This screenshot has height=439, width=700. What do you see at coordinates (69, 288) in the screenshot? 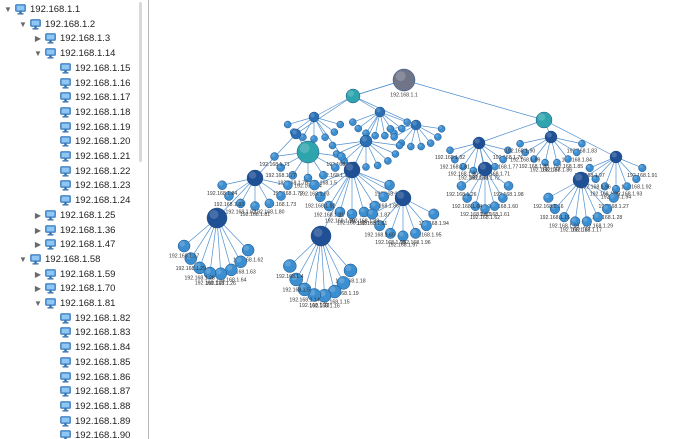
I see `tree-item: ▶ 192.168.1.70` at bounding box center [69, 288].